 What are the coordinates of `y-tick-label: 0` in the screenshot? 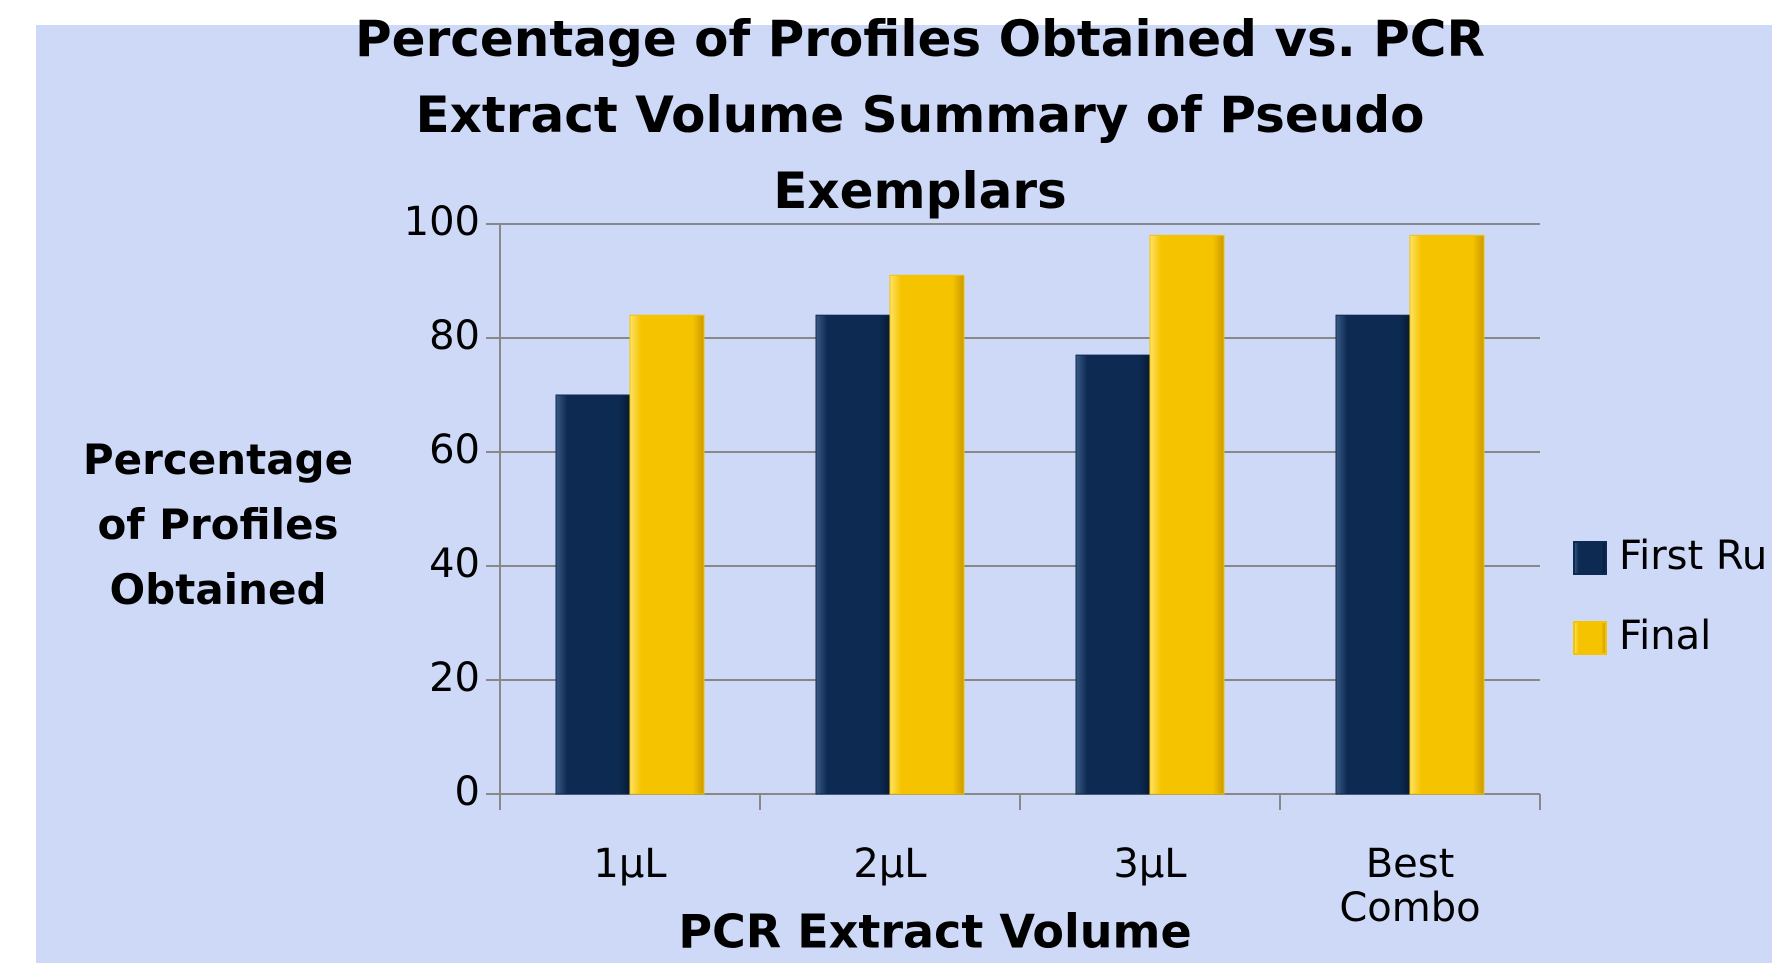 It's located at (467, 792).